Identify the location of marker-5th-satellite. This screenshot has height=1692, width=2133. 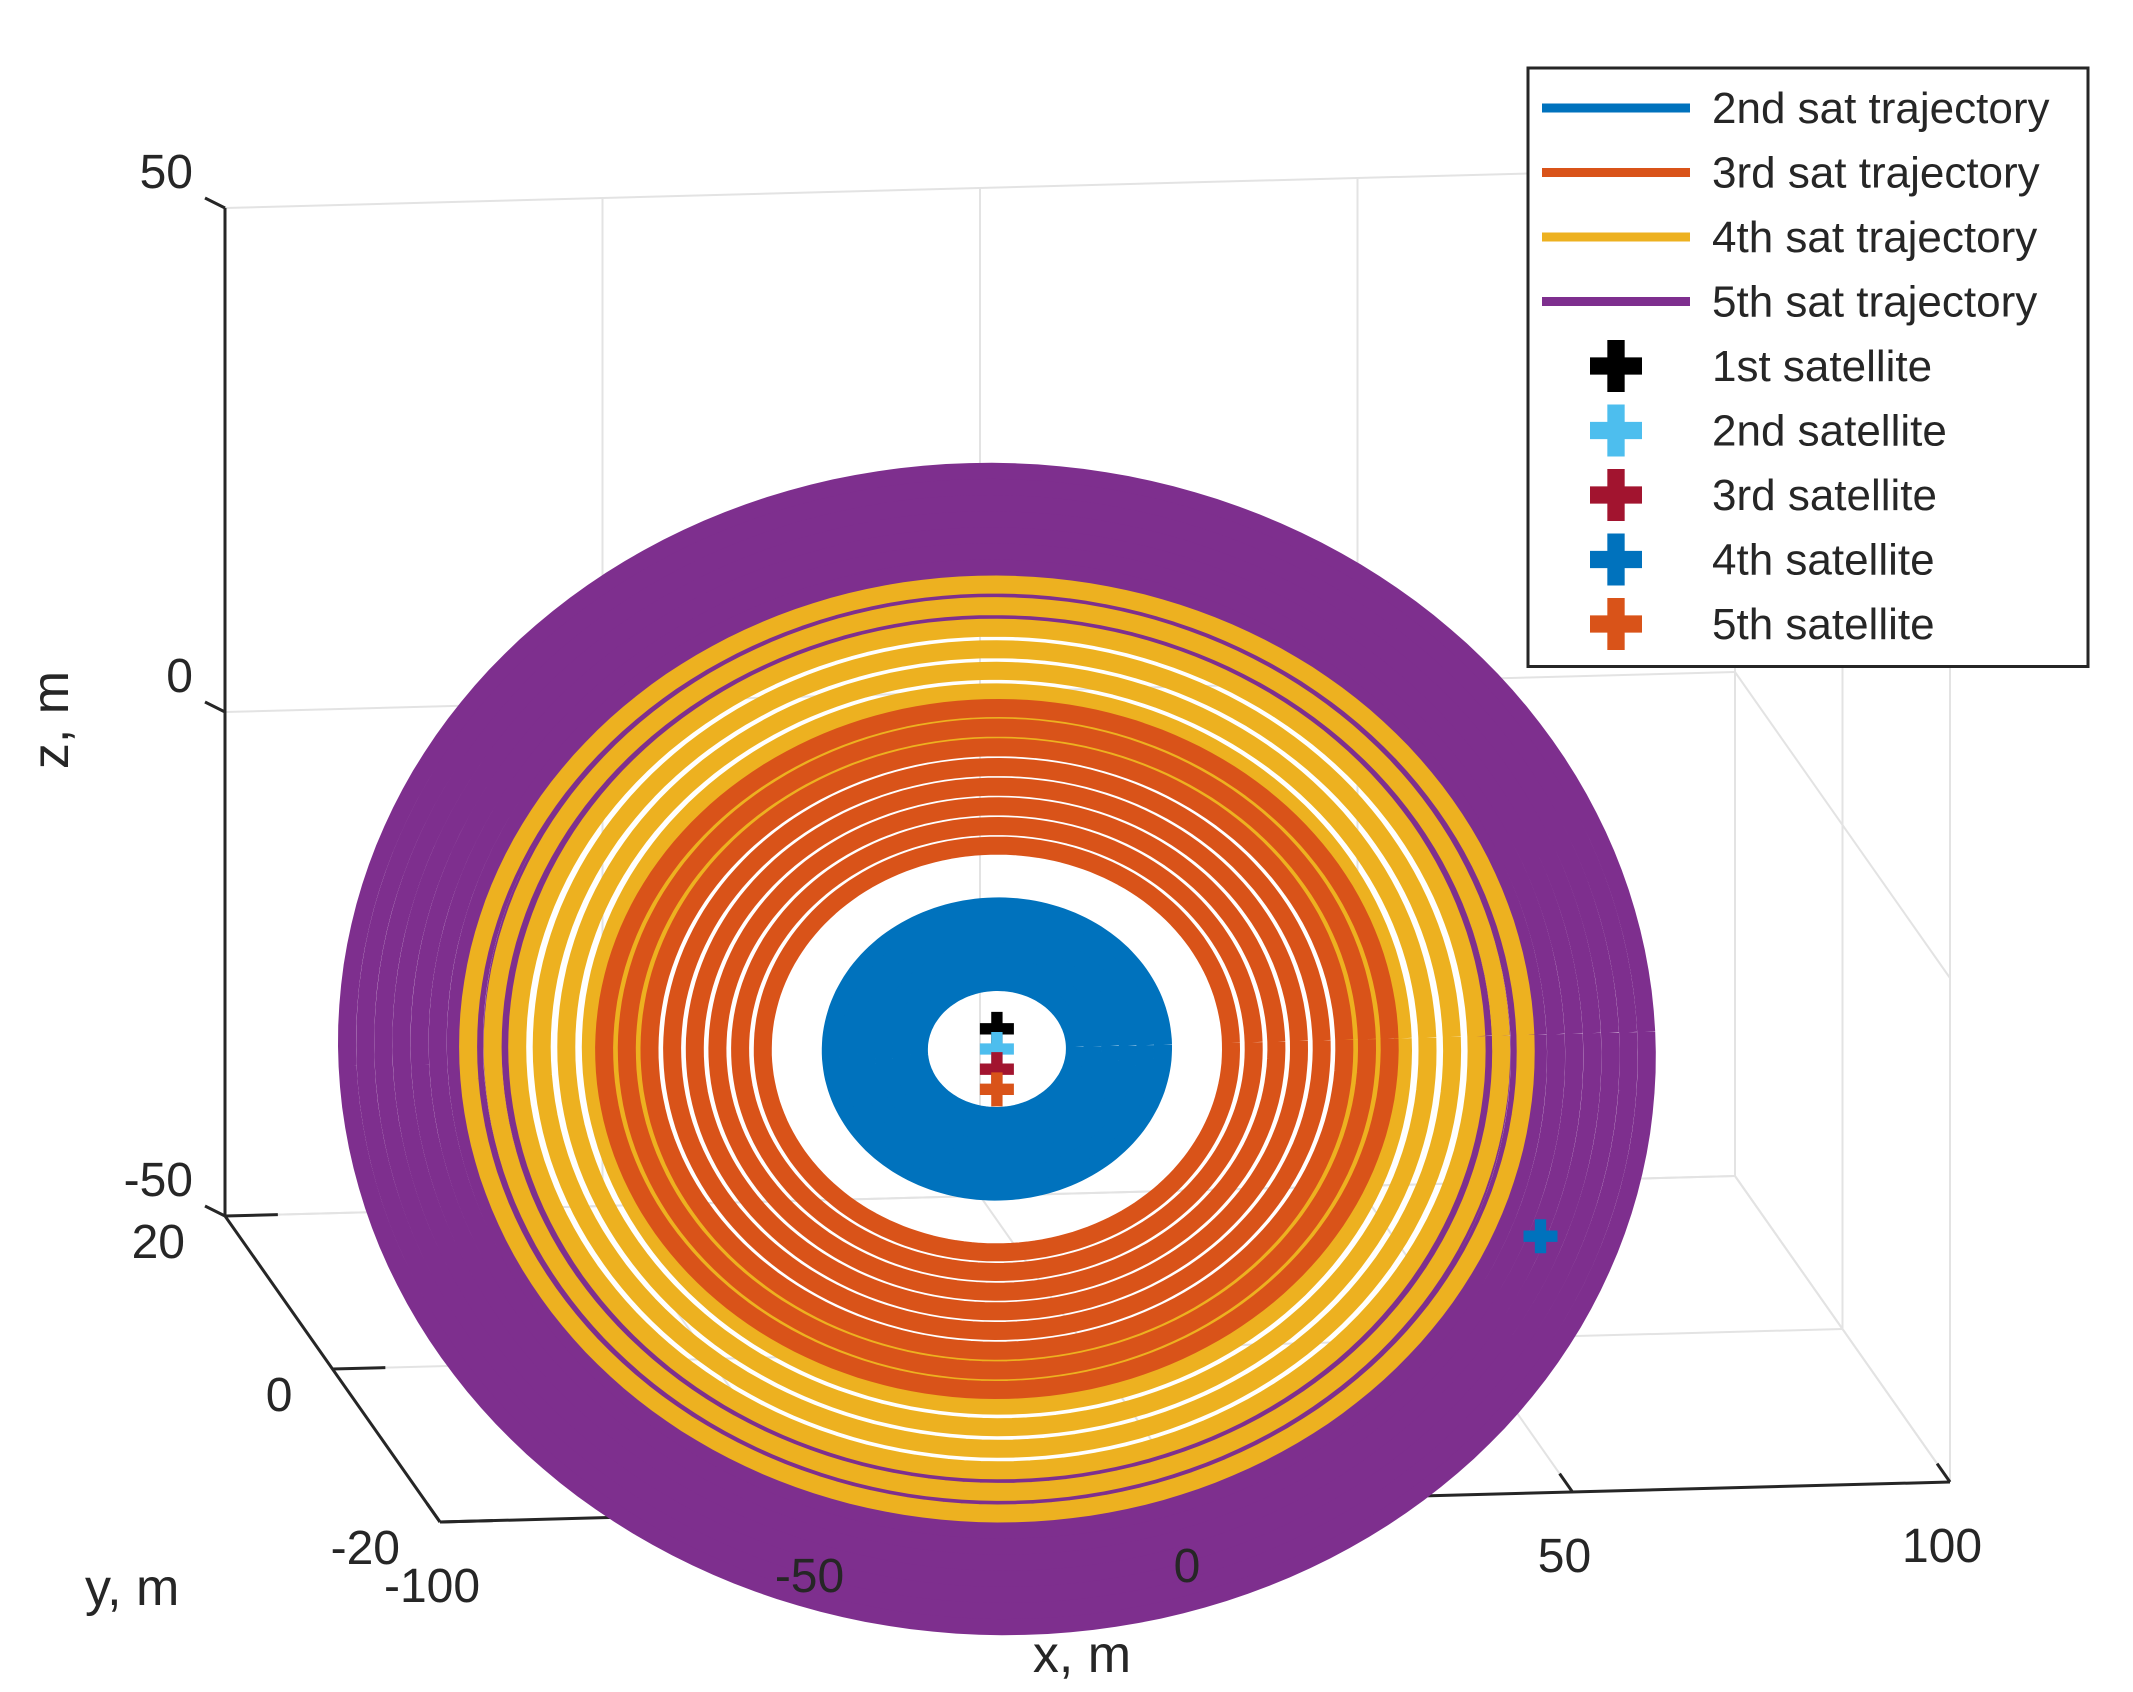
(996, 1089).